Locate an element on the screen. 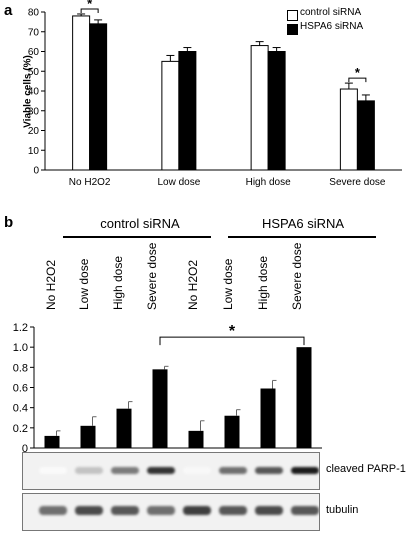 Image resolution: width=411 pixels, height=533 pixels. blot-parp is located at coordinates (171, 471).